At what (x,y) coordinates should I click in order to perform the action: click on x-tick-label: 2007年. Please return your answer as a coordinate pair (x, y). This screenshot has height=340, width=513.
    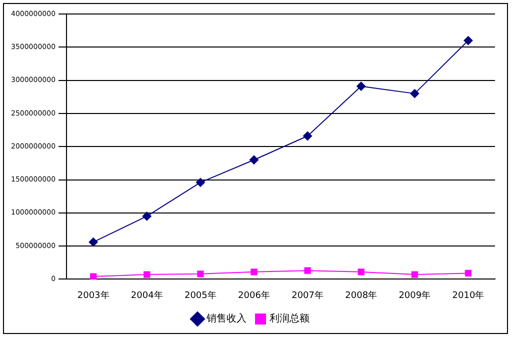
    Looking at the image, I should click on (308, 295).